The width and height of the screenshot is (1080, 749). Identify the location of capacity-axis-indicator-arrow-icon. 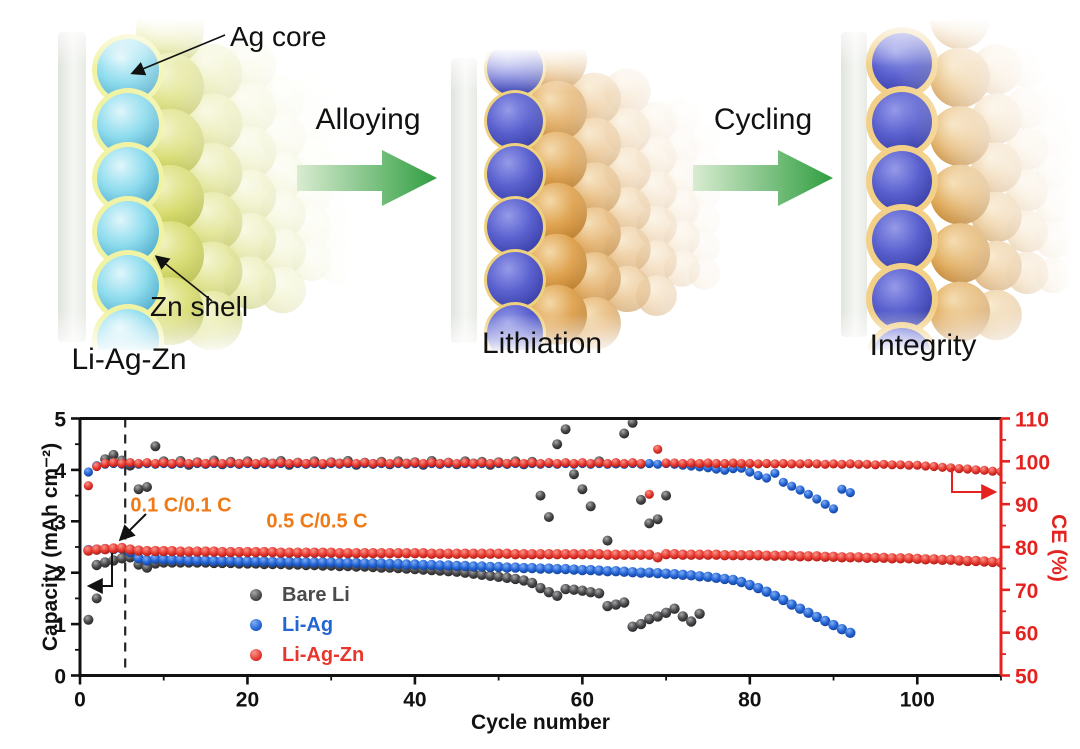
(99, 573).